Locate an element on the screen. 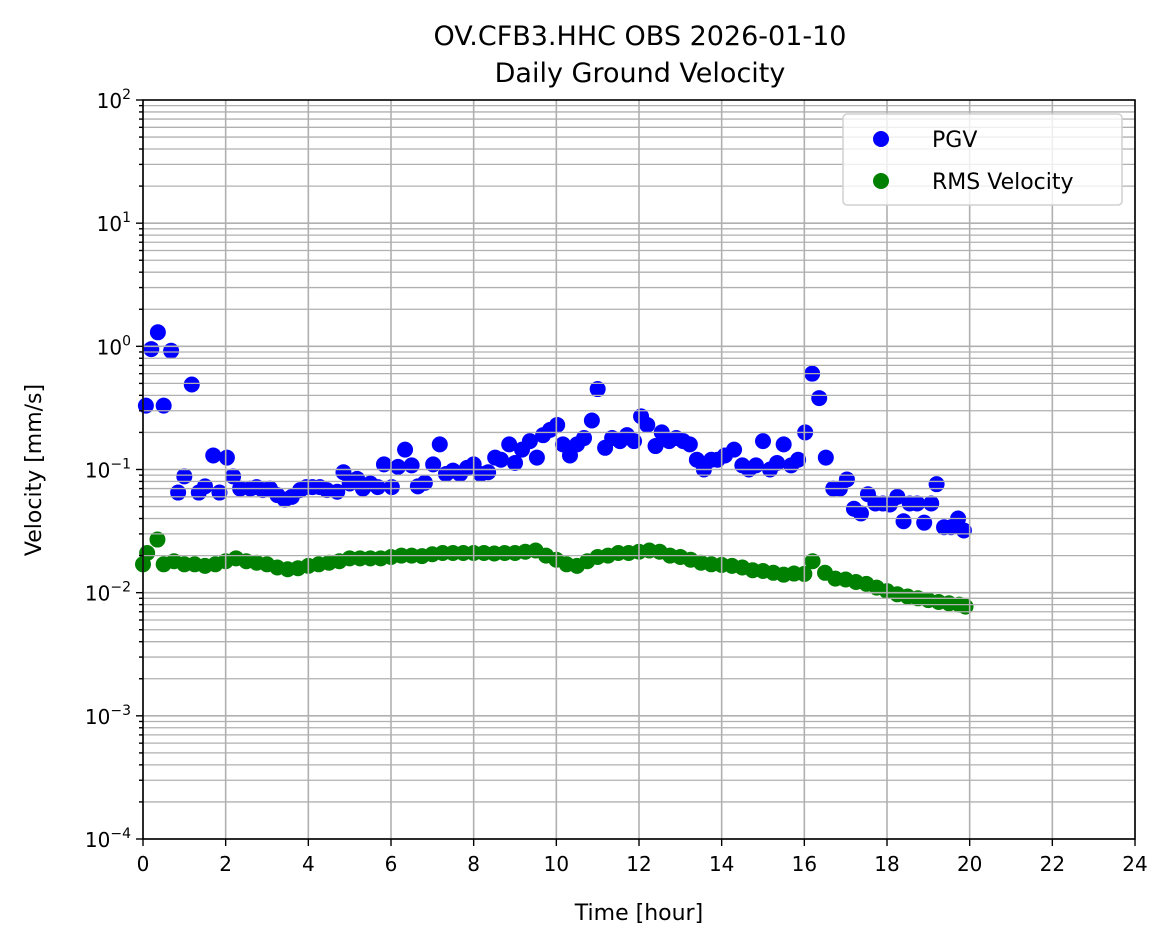 This screenshot has width=1173, height=950. legend-label-pgv: PGV is located at coordinates (954, 140).